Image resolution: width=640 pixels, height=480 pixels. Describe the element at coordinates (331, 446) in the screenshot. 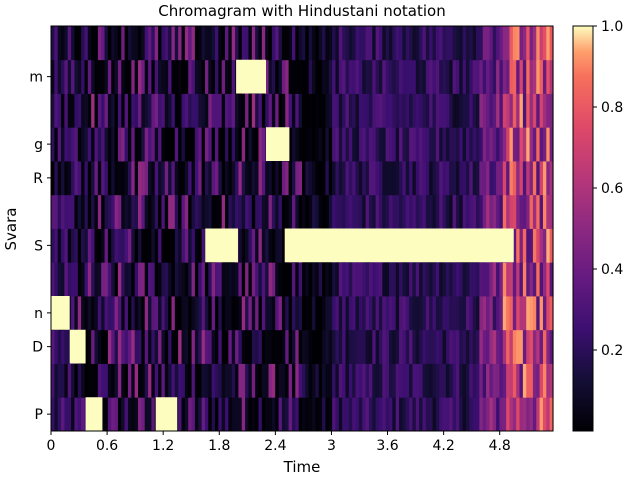

I see `x-tick-label: 3` at that location.